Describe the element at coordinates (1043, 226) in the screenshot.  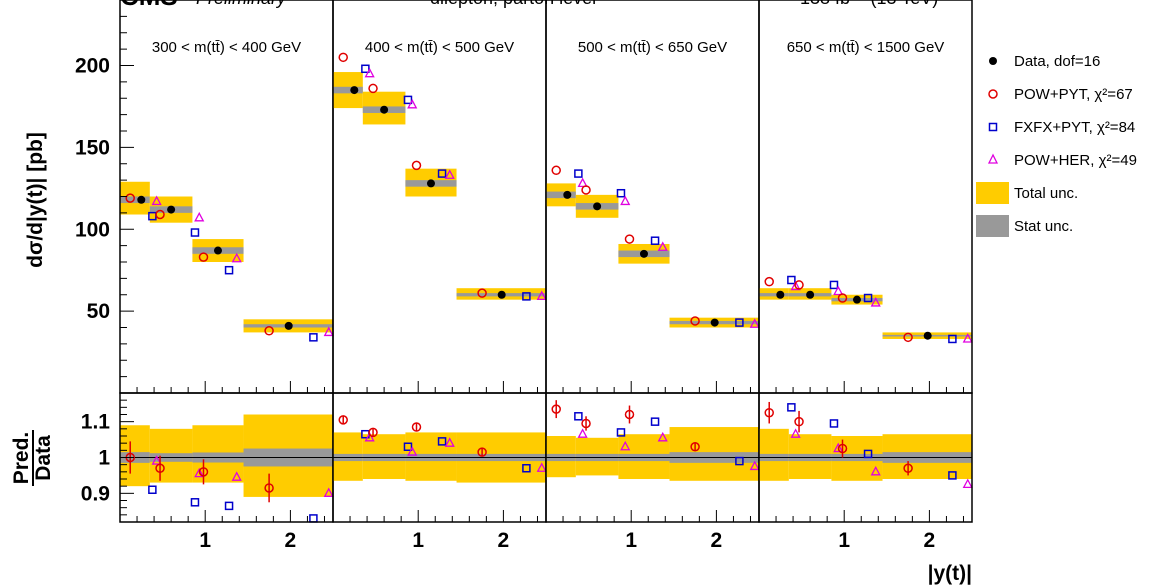
I see `legend-label-stat: Stat unc.` at that location.